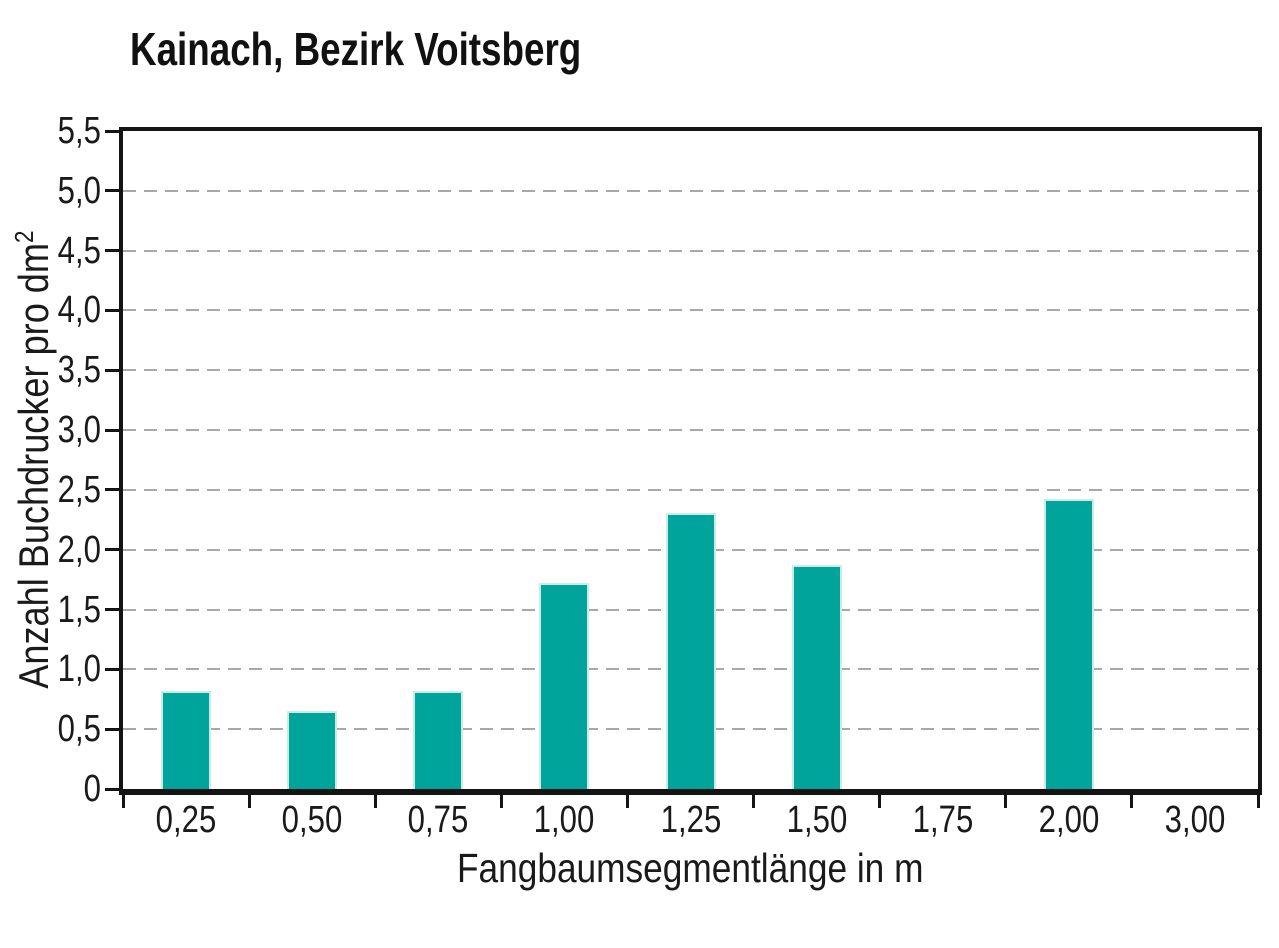  Describe the element at coordinates (690, 650) in the screenshot. I see `bar-1,25` at that location.